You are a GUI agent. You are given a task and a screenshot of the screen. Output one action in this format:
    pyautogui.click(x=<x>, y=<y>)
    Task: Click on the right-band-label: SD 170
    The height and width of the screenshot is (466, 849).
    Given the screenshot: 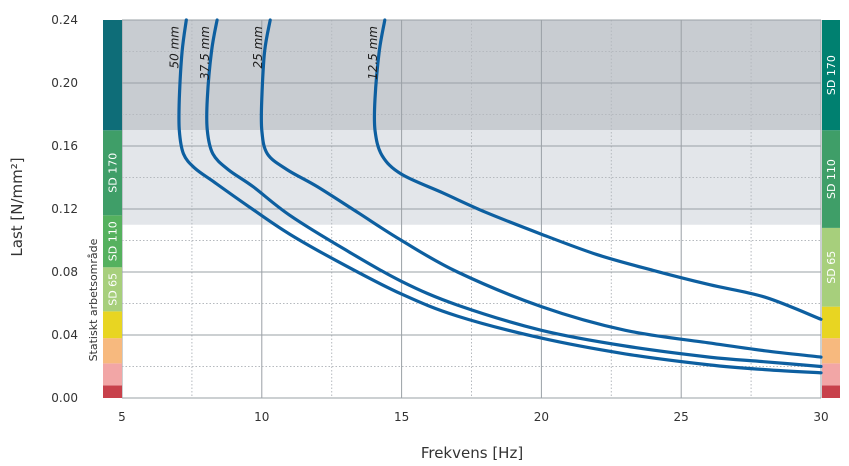 What is the action you would take?
    pyautogui.click(x=831, y=75)
    